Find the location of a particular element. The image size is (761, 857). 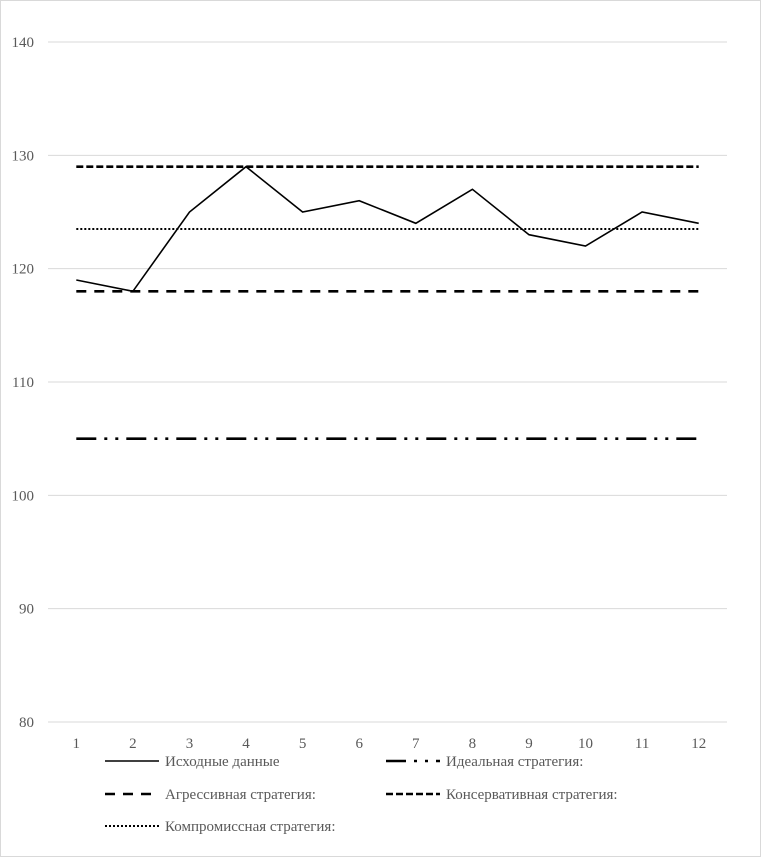

x-tick-label: 2 is located at coordinates (133, 744).